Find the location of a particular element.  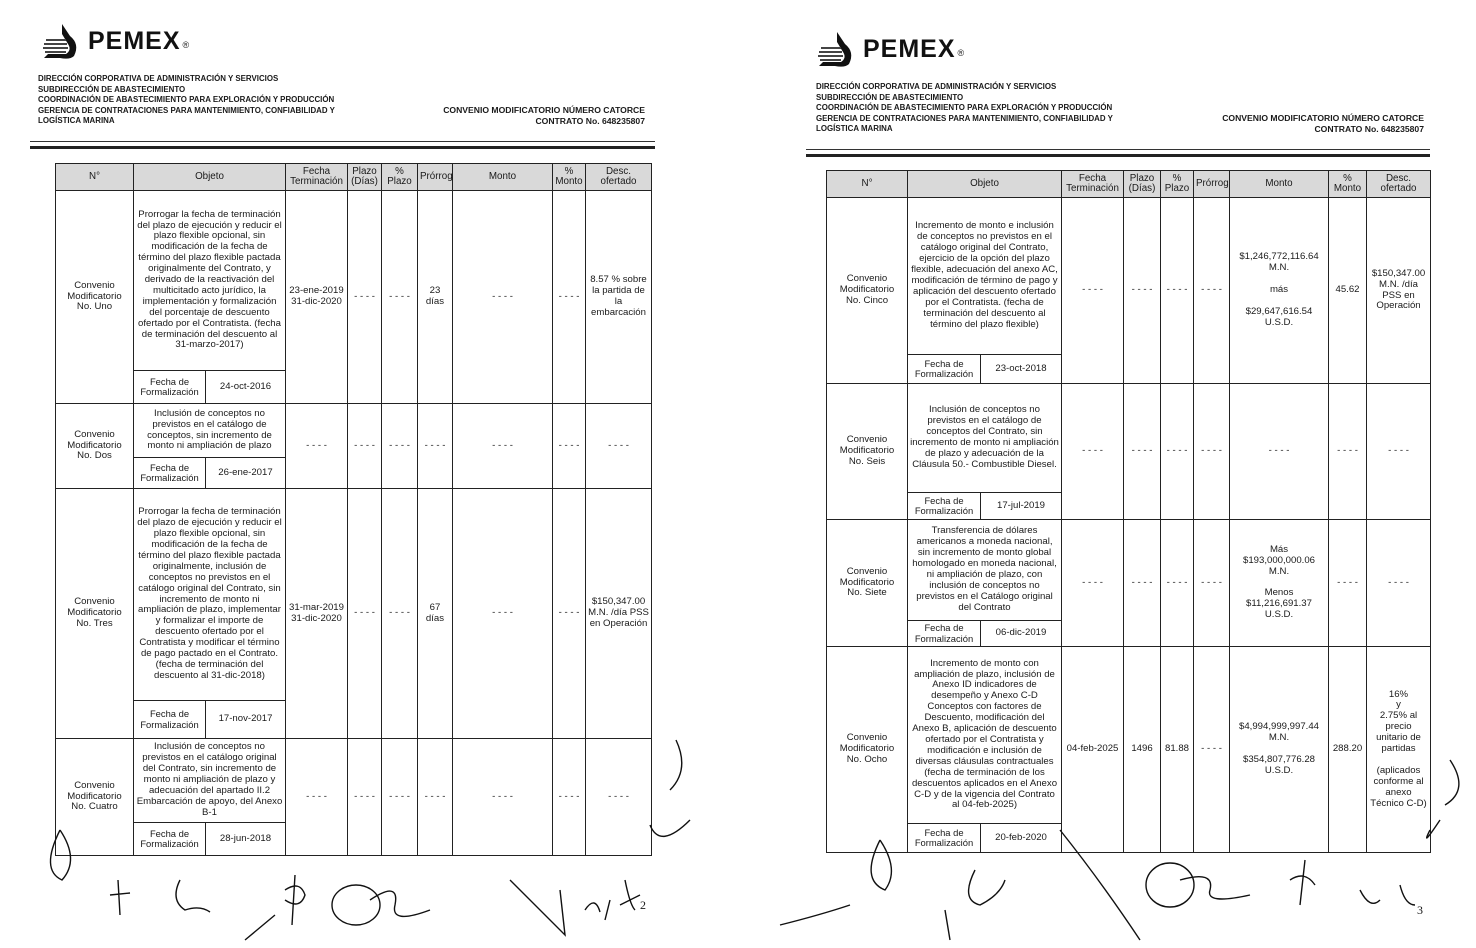

fecha-formalizacion-value: 20-feb-2020 is located at coordinates (1021, 838).